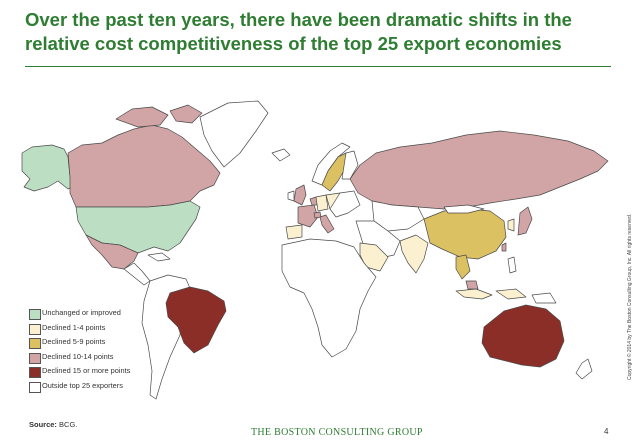  Describe the element at coordinates (337, 432) in the screenshot. I see `company-logo: THE BOSTON CONSULTING GROUP` at that location.